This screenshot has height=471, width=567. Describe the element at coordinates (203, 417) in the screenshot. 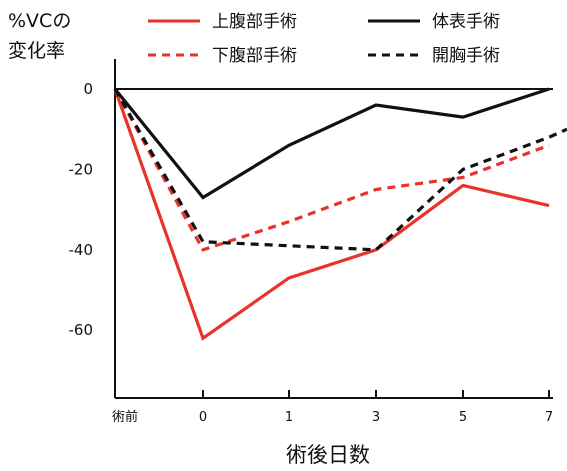

I see `x-tick-label: 0` at that location.